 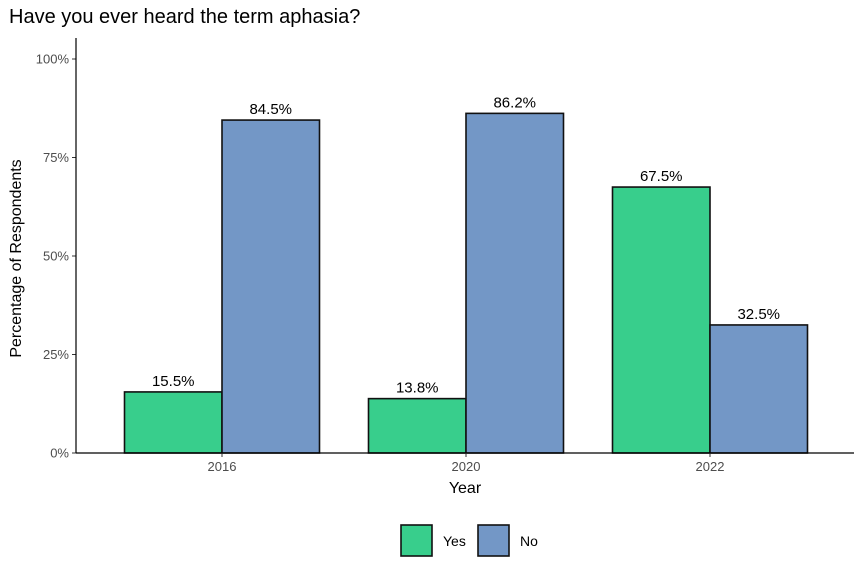 I want to click on y-tick-label: 100%, so click(x=53, y=59).